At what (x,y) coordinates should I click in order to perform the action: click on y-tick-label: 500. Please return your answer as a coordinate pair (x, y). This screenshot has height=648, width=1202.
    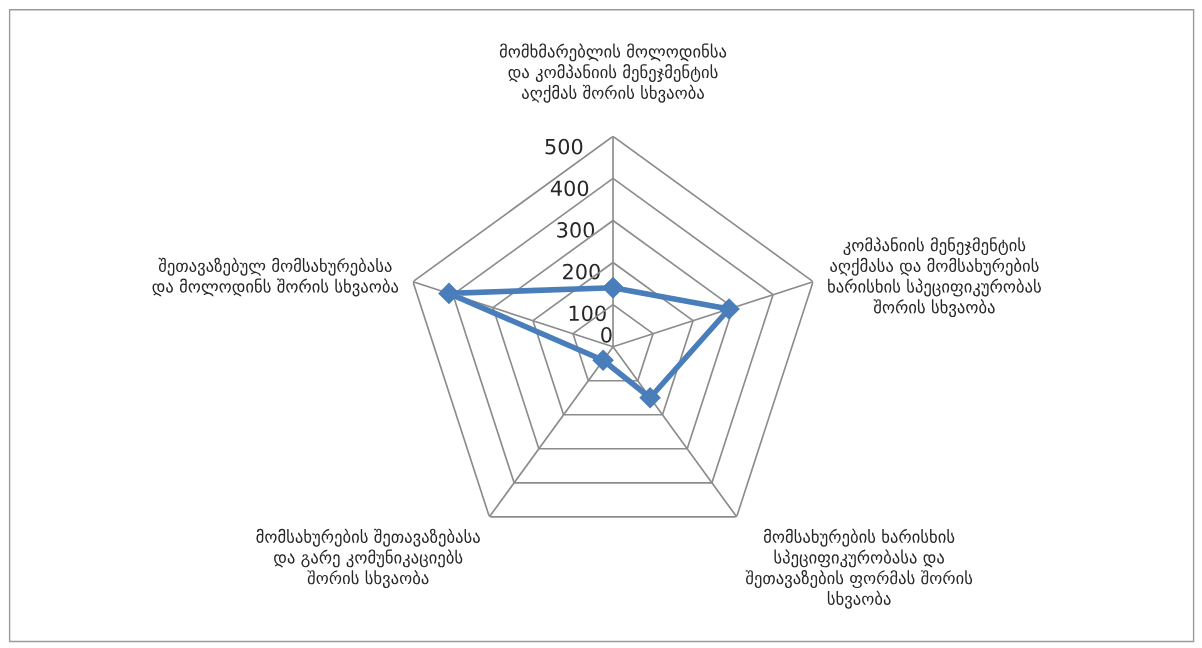
    Looking at the image, I should click on (564, 146).